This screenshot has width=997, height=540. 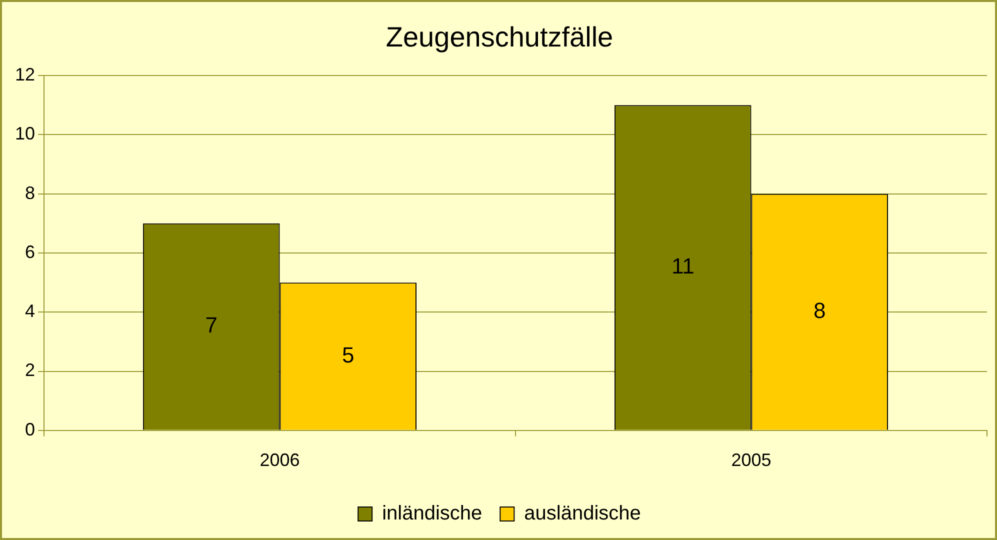 I want to click on legend-label: ausländische, so click(x=582, y=513).